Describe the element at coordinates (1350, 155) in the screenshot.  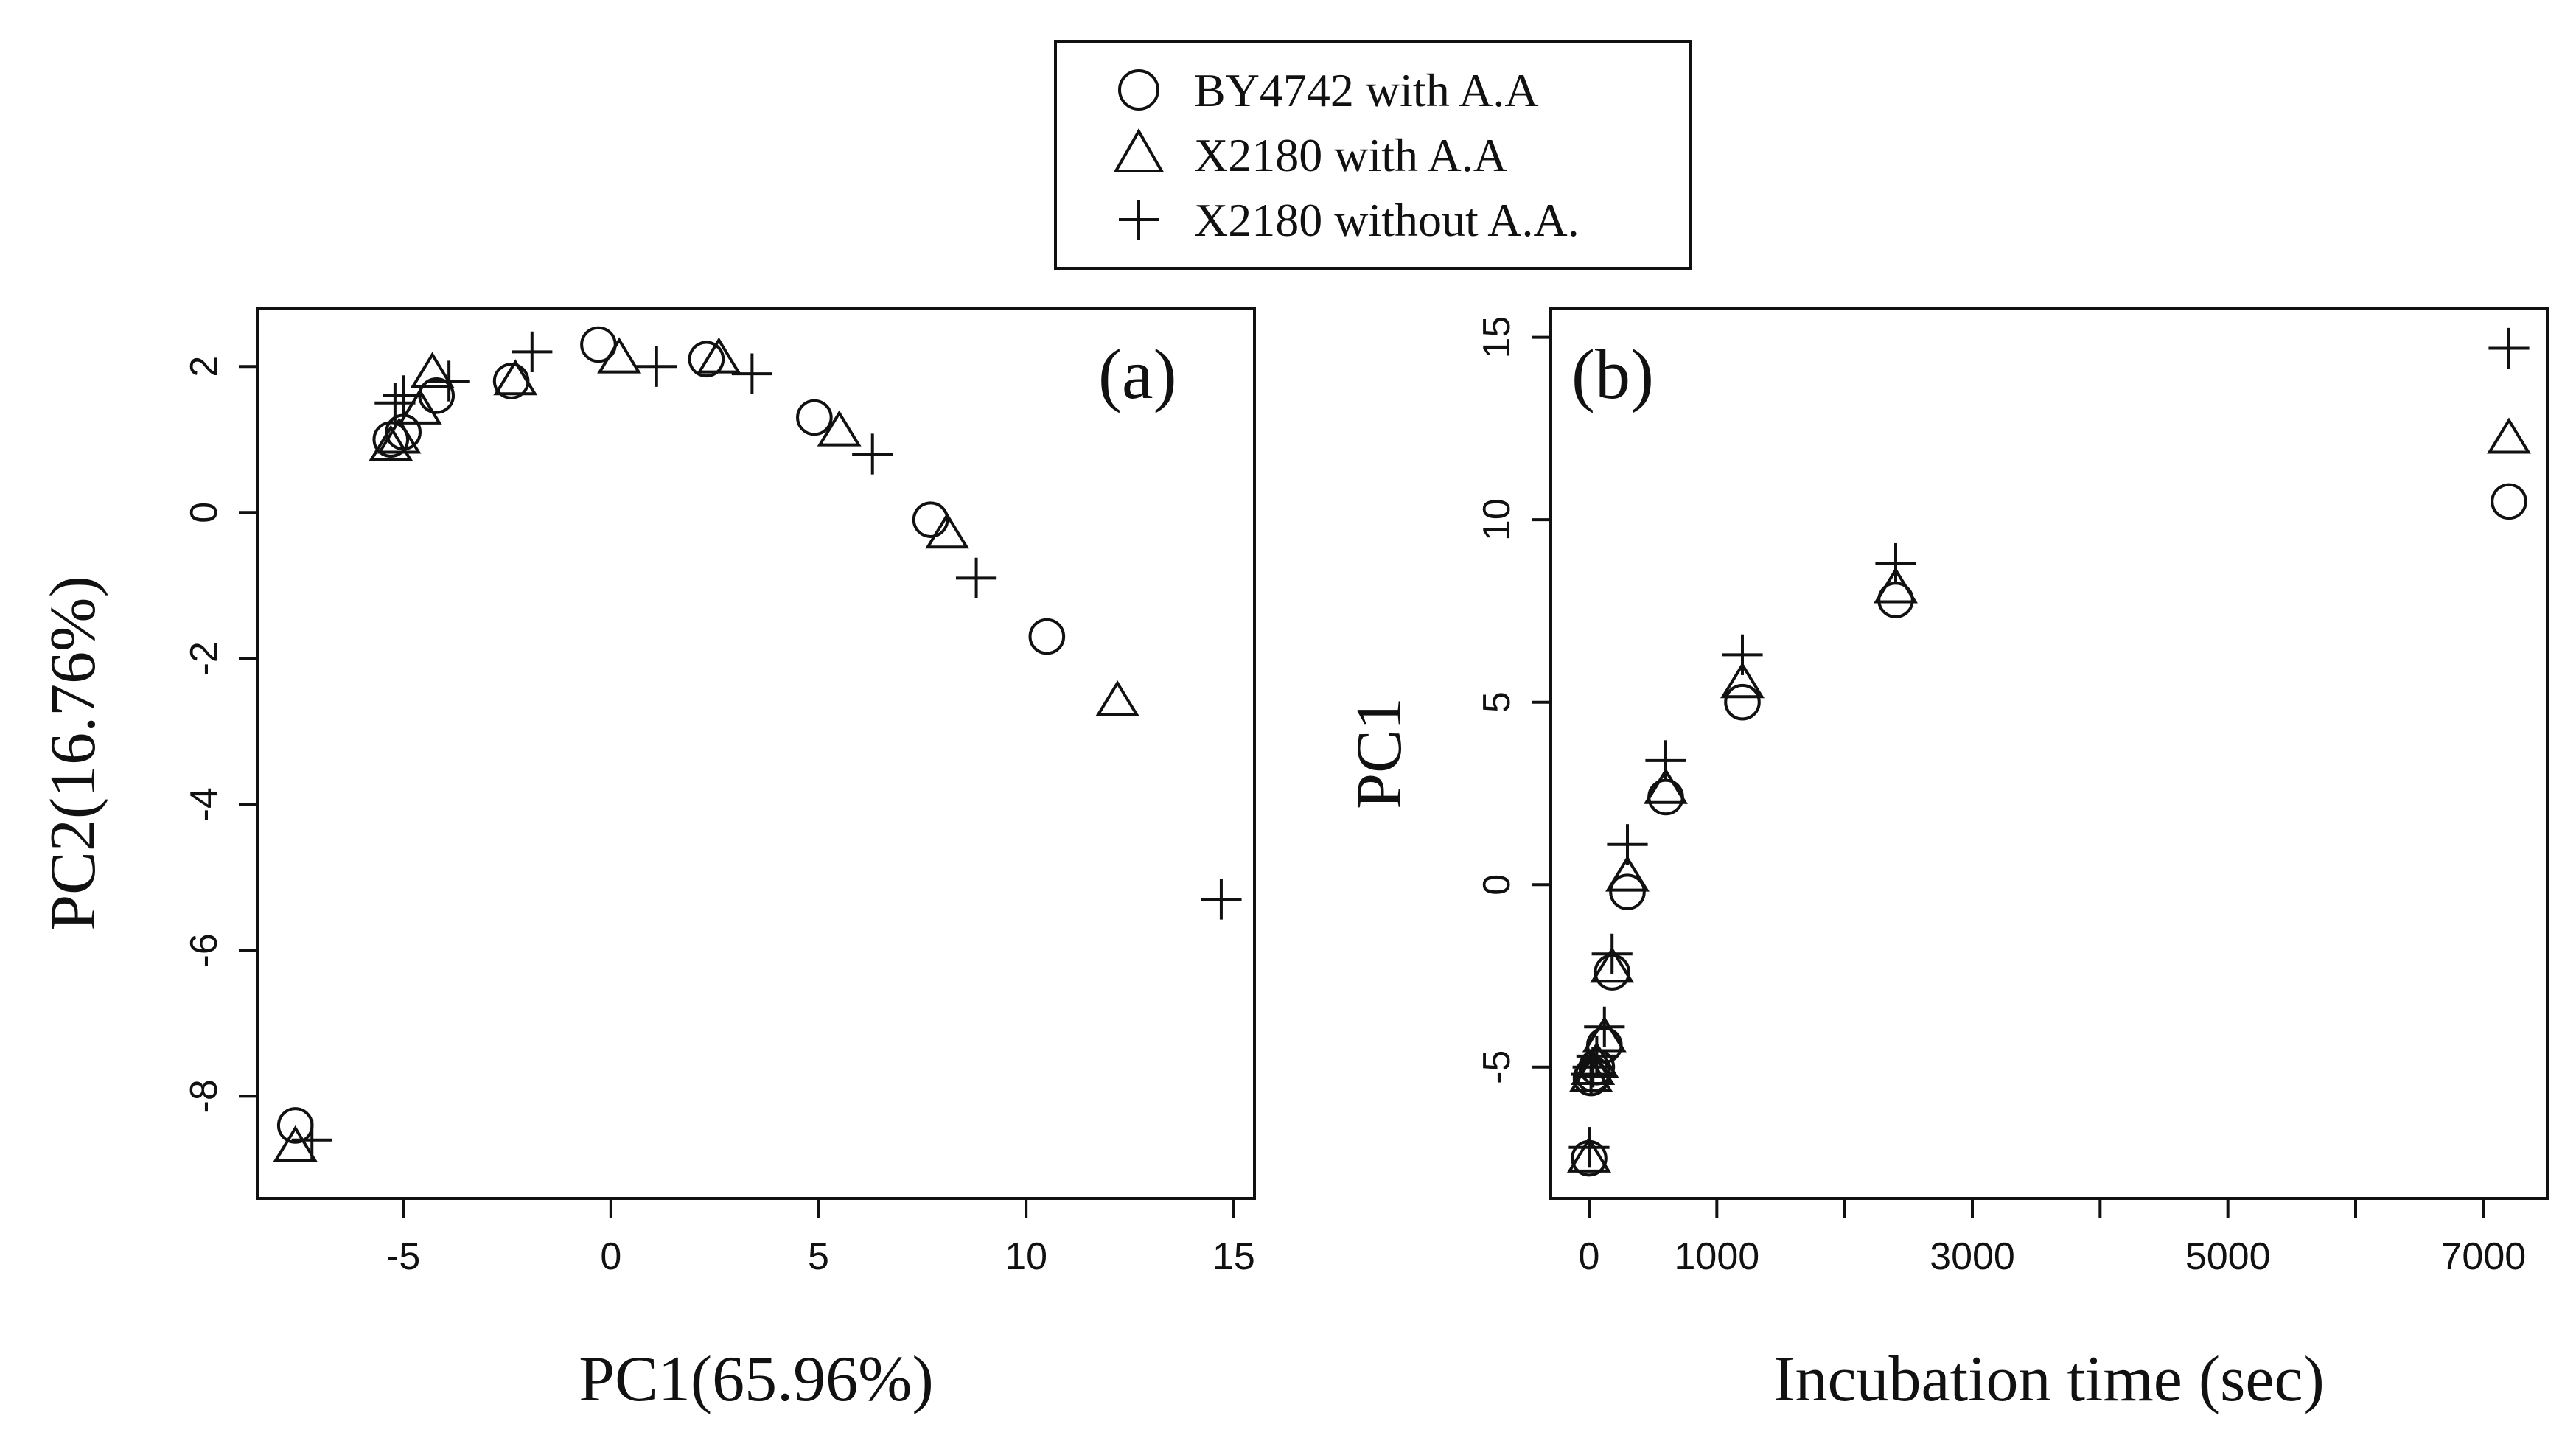
I see `legend-label-x2180-with: X2180 with A.A` at that location.